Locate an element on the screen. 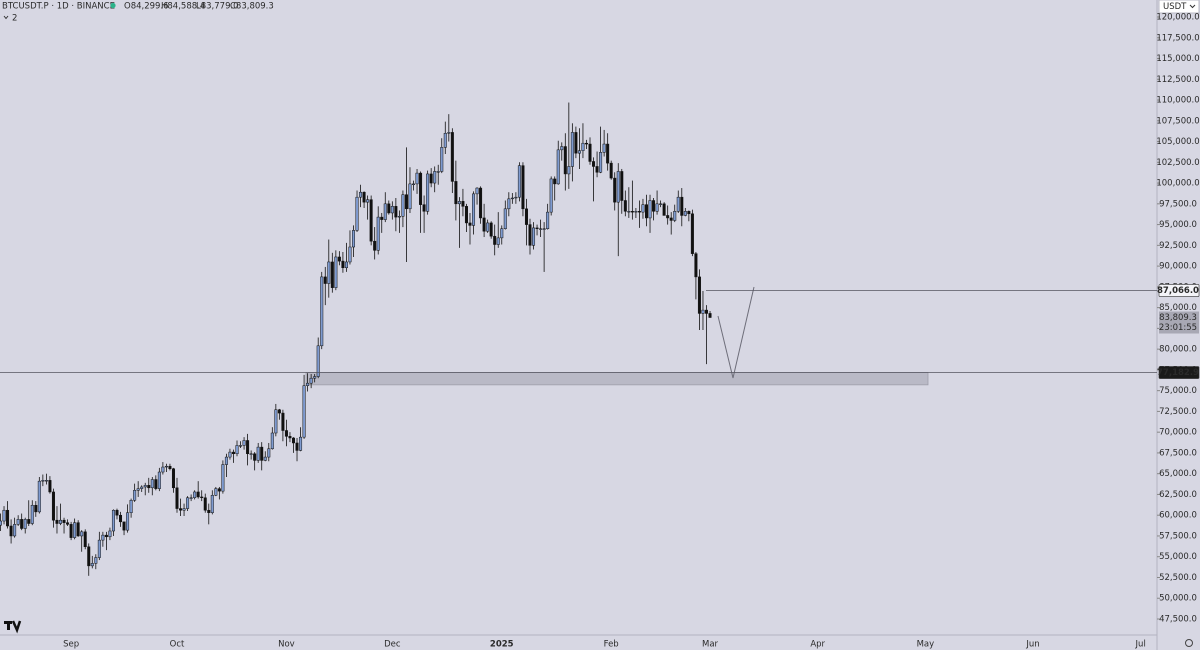 The width and height of the screenshot is (1200, 650). y-tick-label: 110,000.0 is located at coordinates (1177, 101).